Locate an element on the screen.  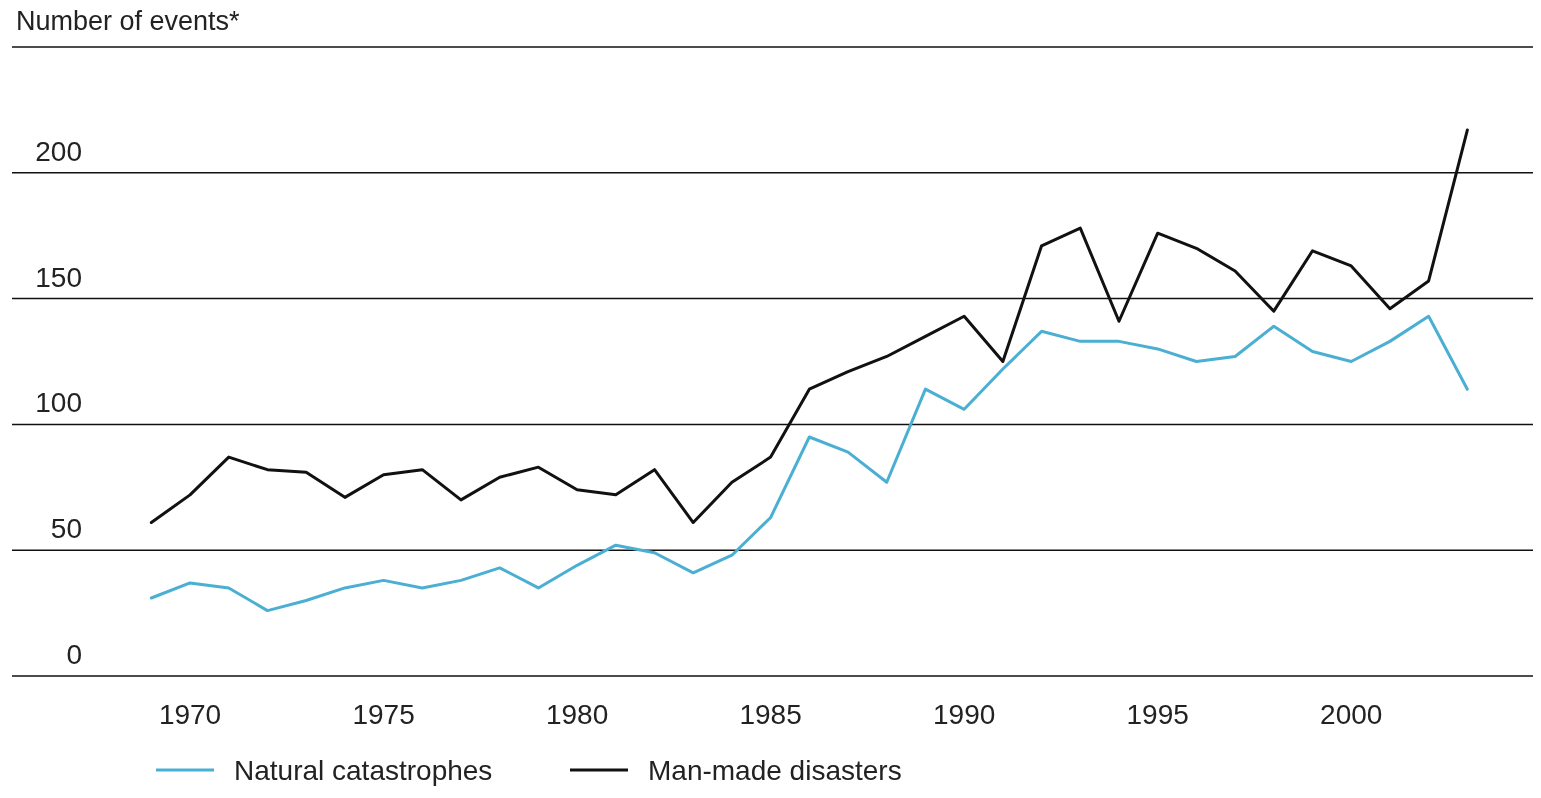
legend-label: Man-made disasters is located at coordinates (775, 770).